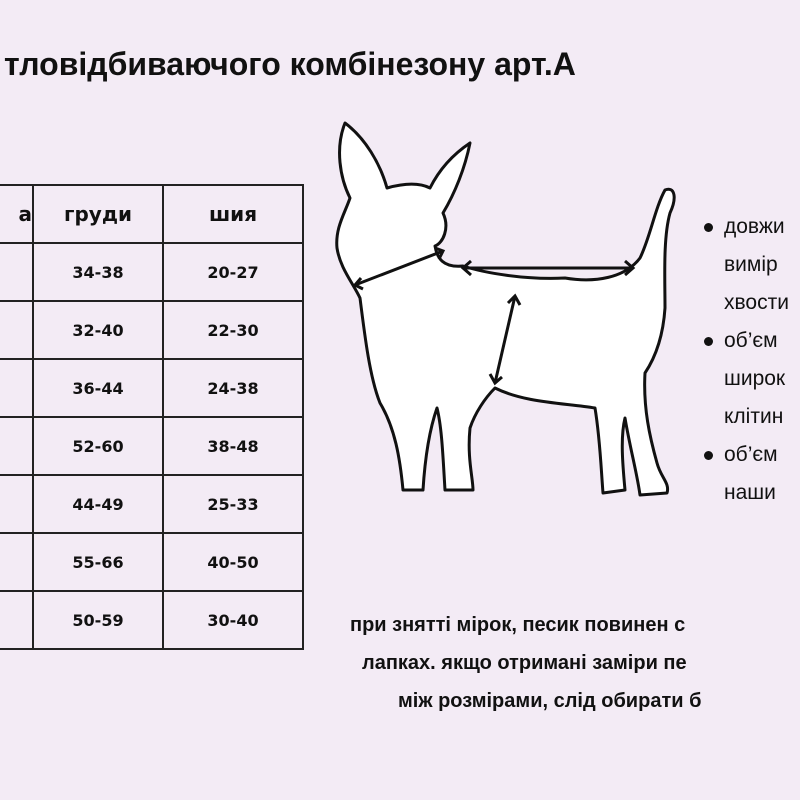 The height and width of the screenshot is (800, 800). I want to click on table-row: 55-66 40-50, so click(152, 562).